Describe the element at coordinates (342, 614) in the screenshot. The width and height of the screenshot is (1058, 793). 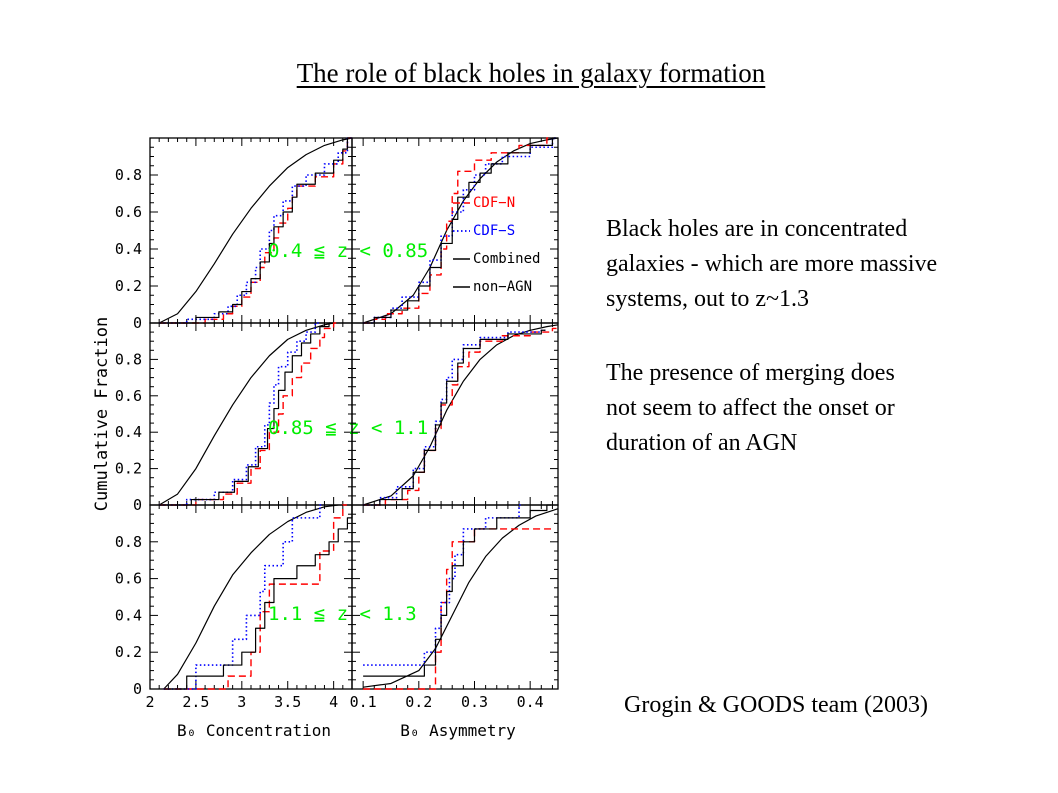
I see `redshift-label: 1.1 ≦ z < 1.3` at that location.